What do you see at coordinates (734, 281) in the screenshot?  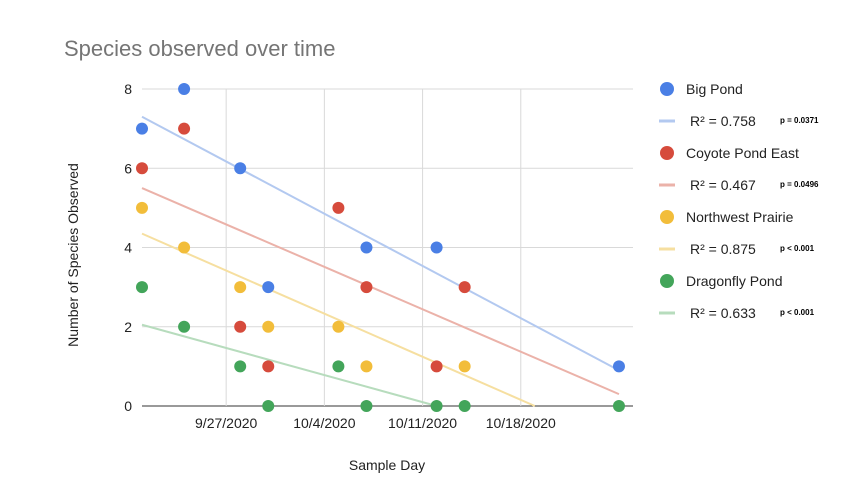 I see `legend-series-name: Dragonfly Pond` at bounding box center [734, 281].